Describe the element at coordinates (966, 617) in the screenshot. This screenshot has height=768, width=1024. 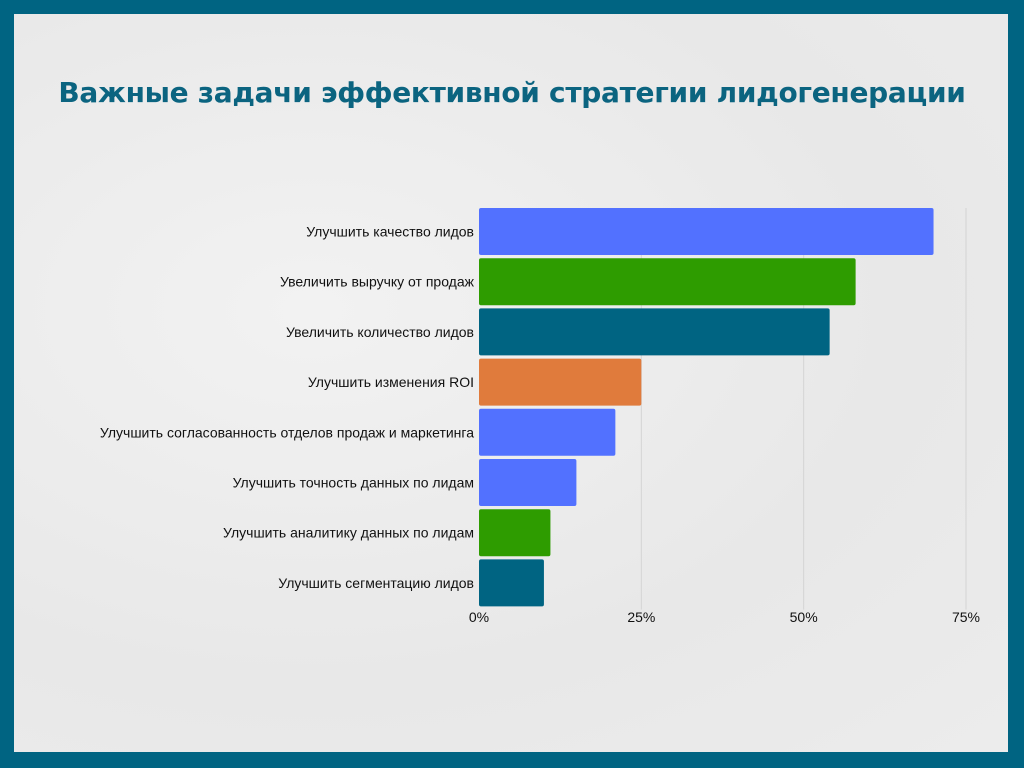
I see `x-tick-label: 75%` at that location.